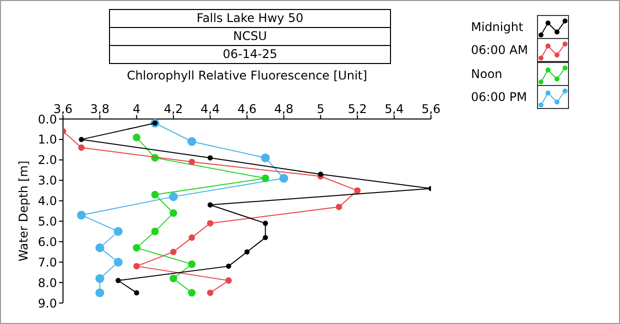  What do you see at coordinates (357, 109) in the screenshot?
I see `x-tick-label: 5,2` at bounding box center [357, 109].